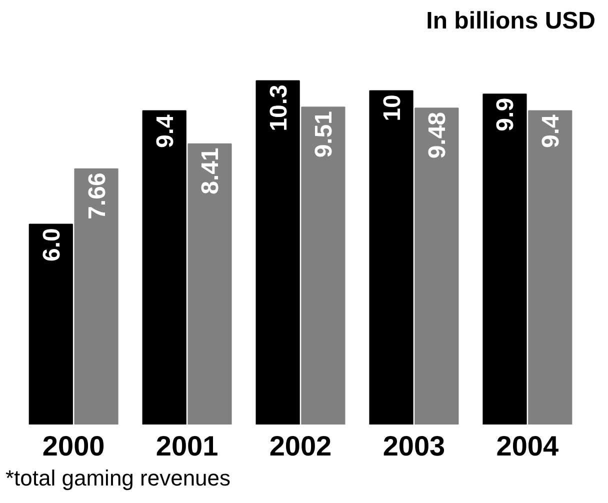  What do you see at coordinates (506, 115) in the screenshot?
I see `data-label: 9.9` at bounding box center [506, 115].